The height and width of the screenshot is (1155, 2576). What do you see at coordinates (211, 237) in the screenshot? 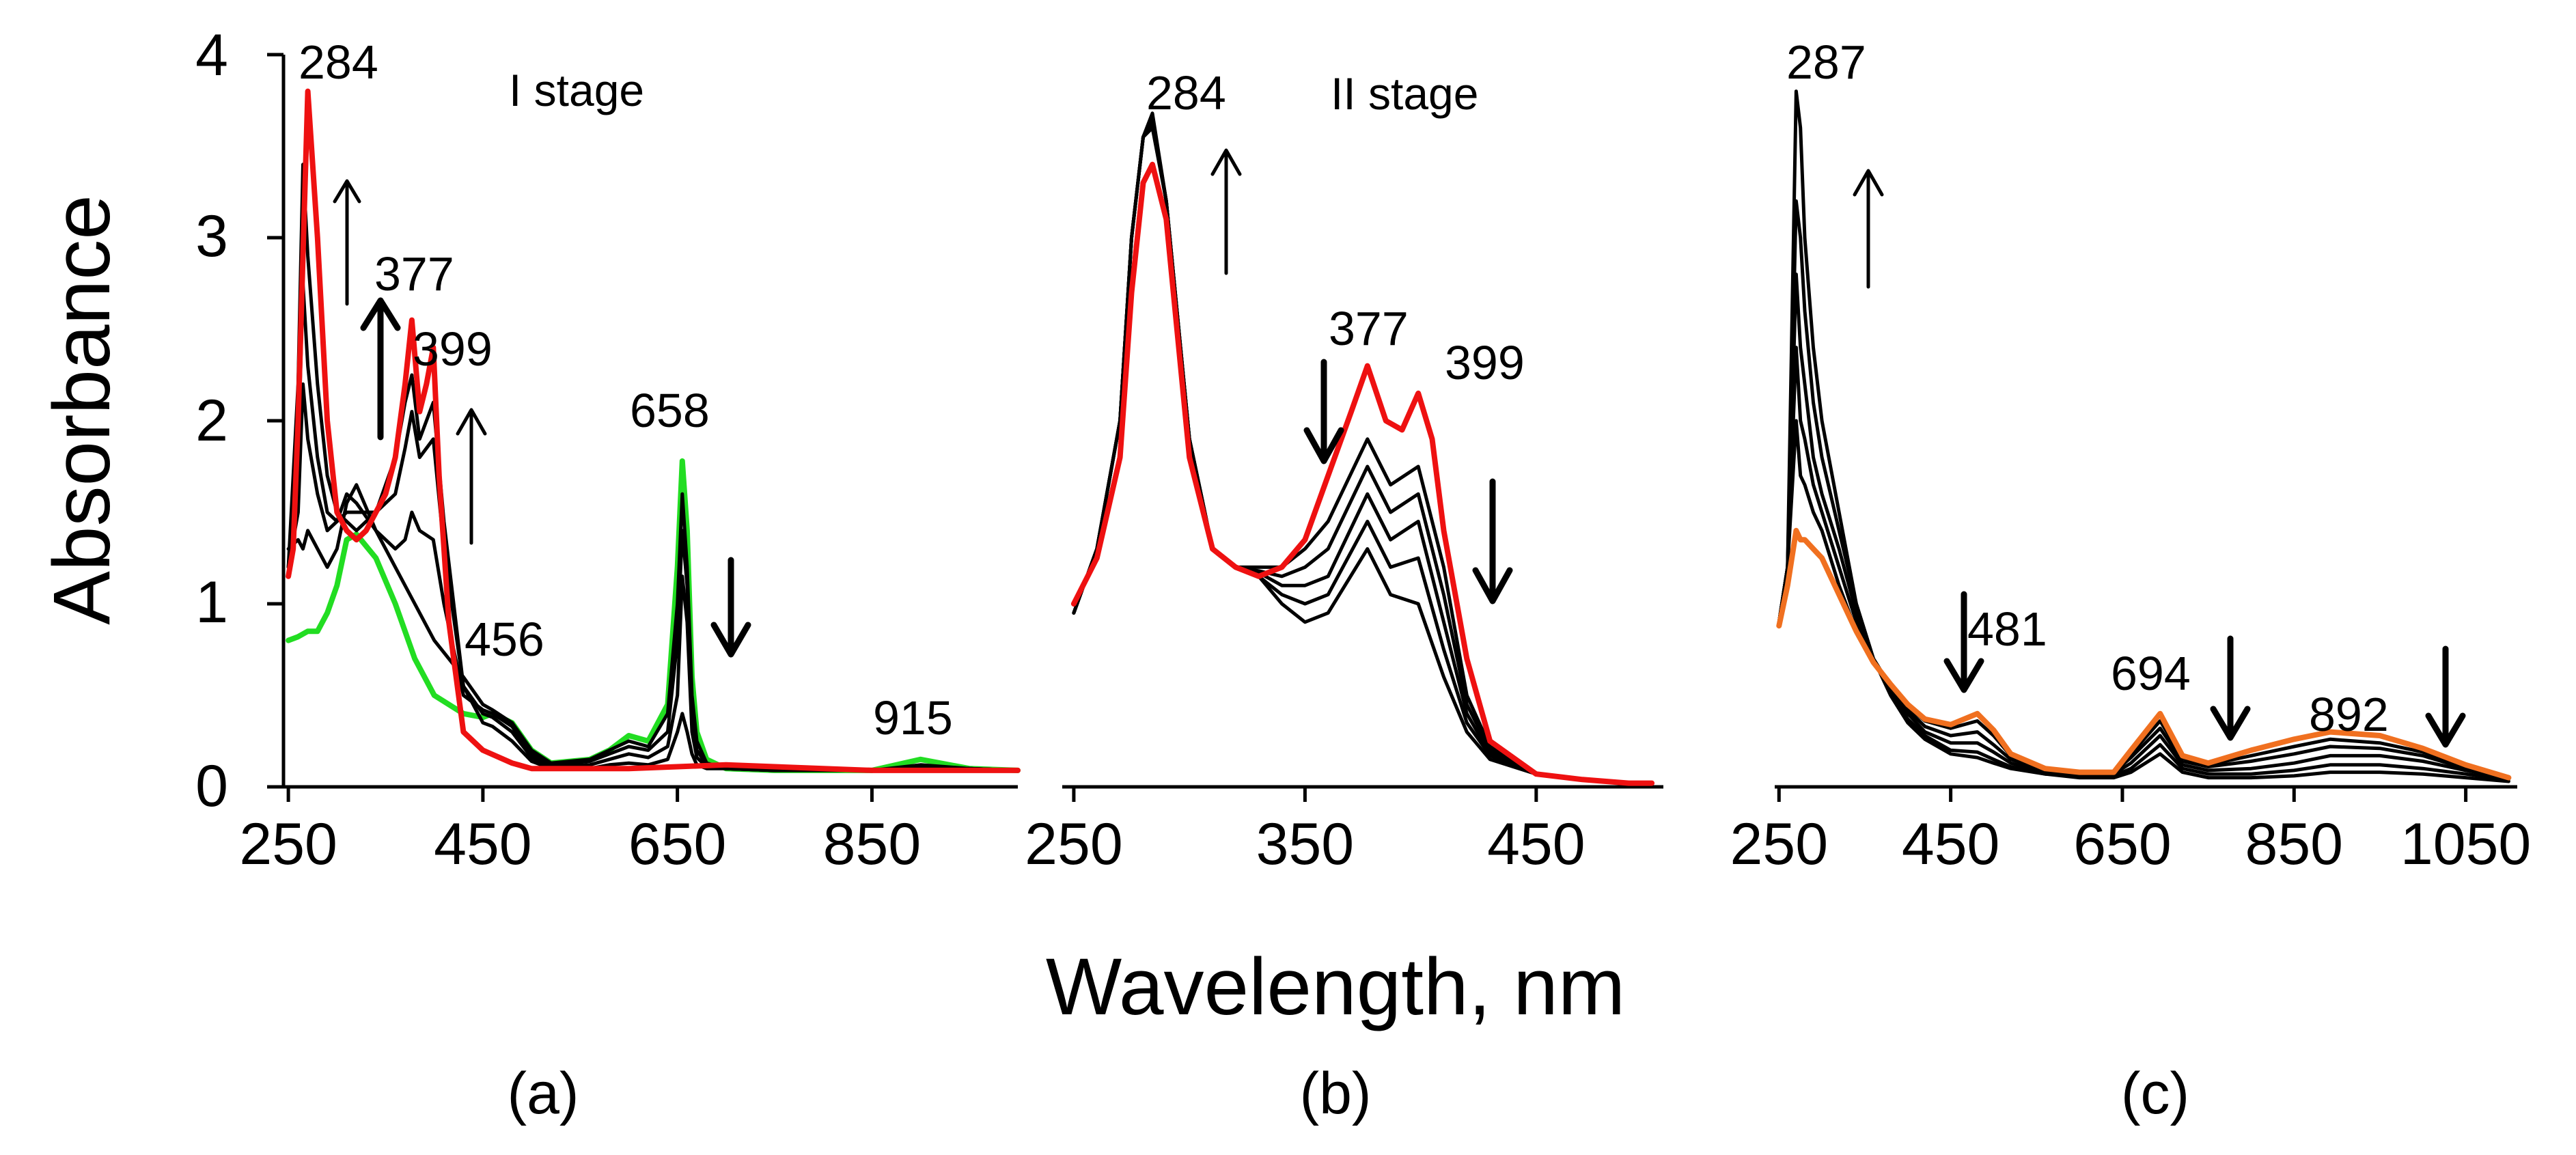
I see `y-tick-label: 3` at bounding box center [211, 237].